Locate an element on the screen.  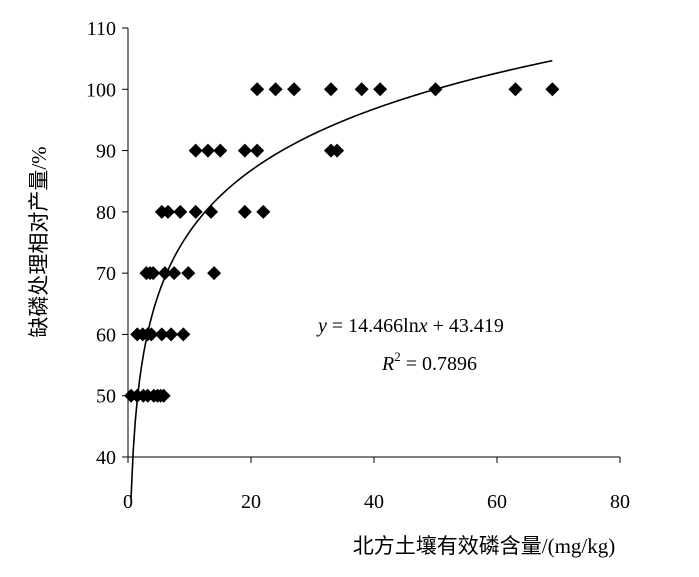
y-tick-label: 80 is located at coordinates (106, 213).